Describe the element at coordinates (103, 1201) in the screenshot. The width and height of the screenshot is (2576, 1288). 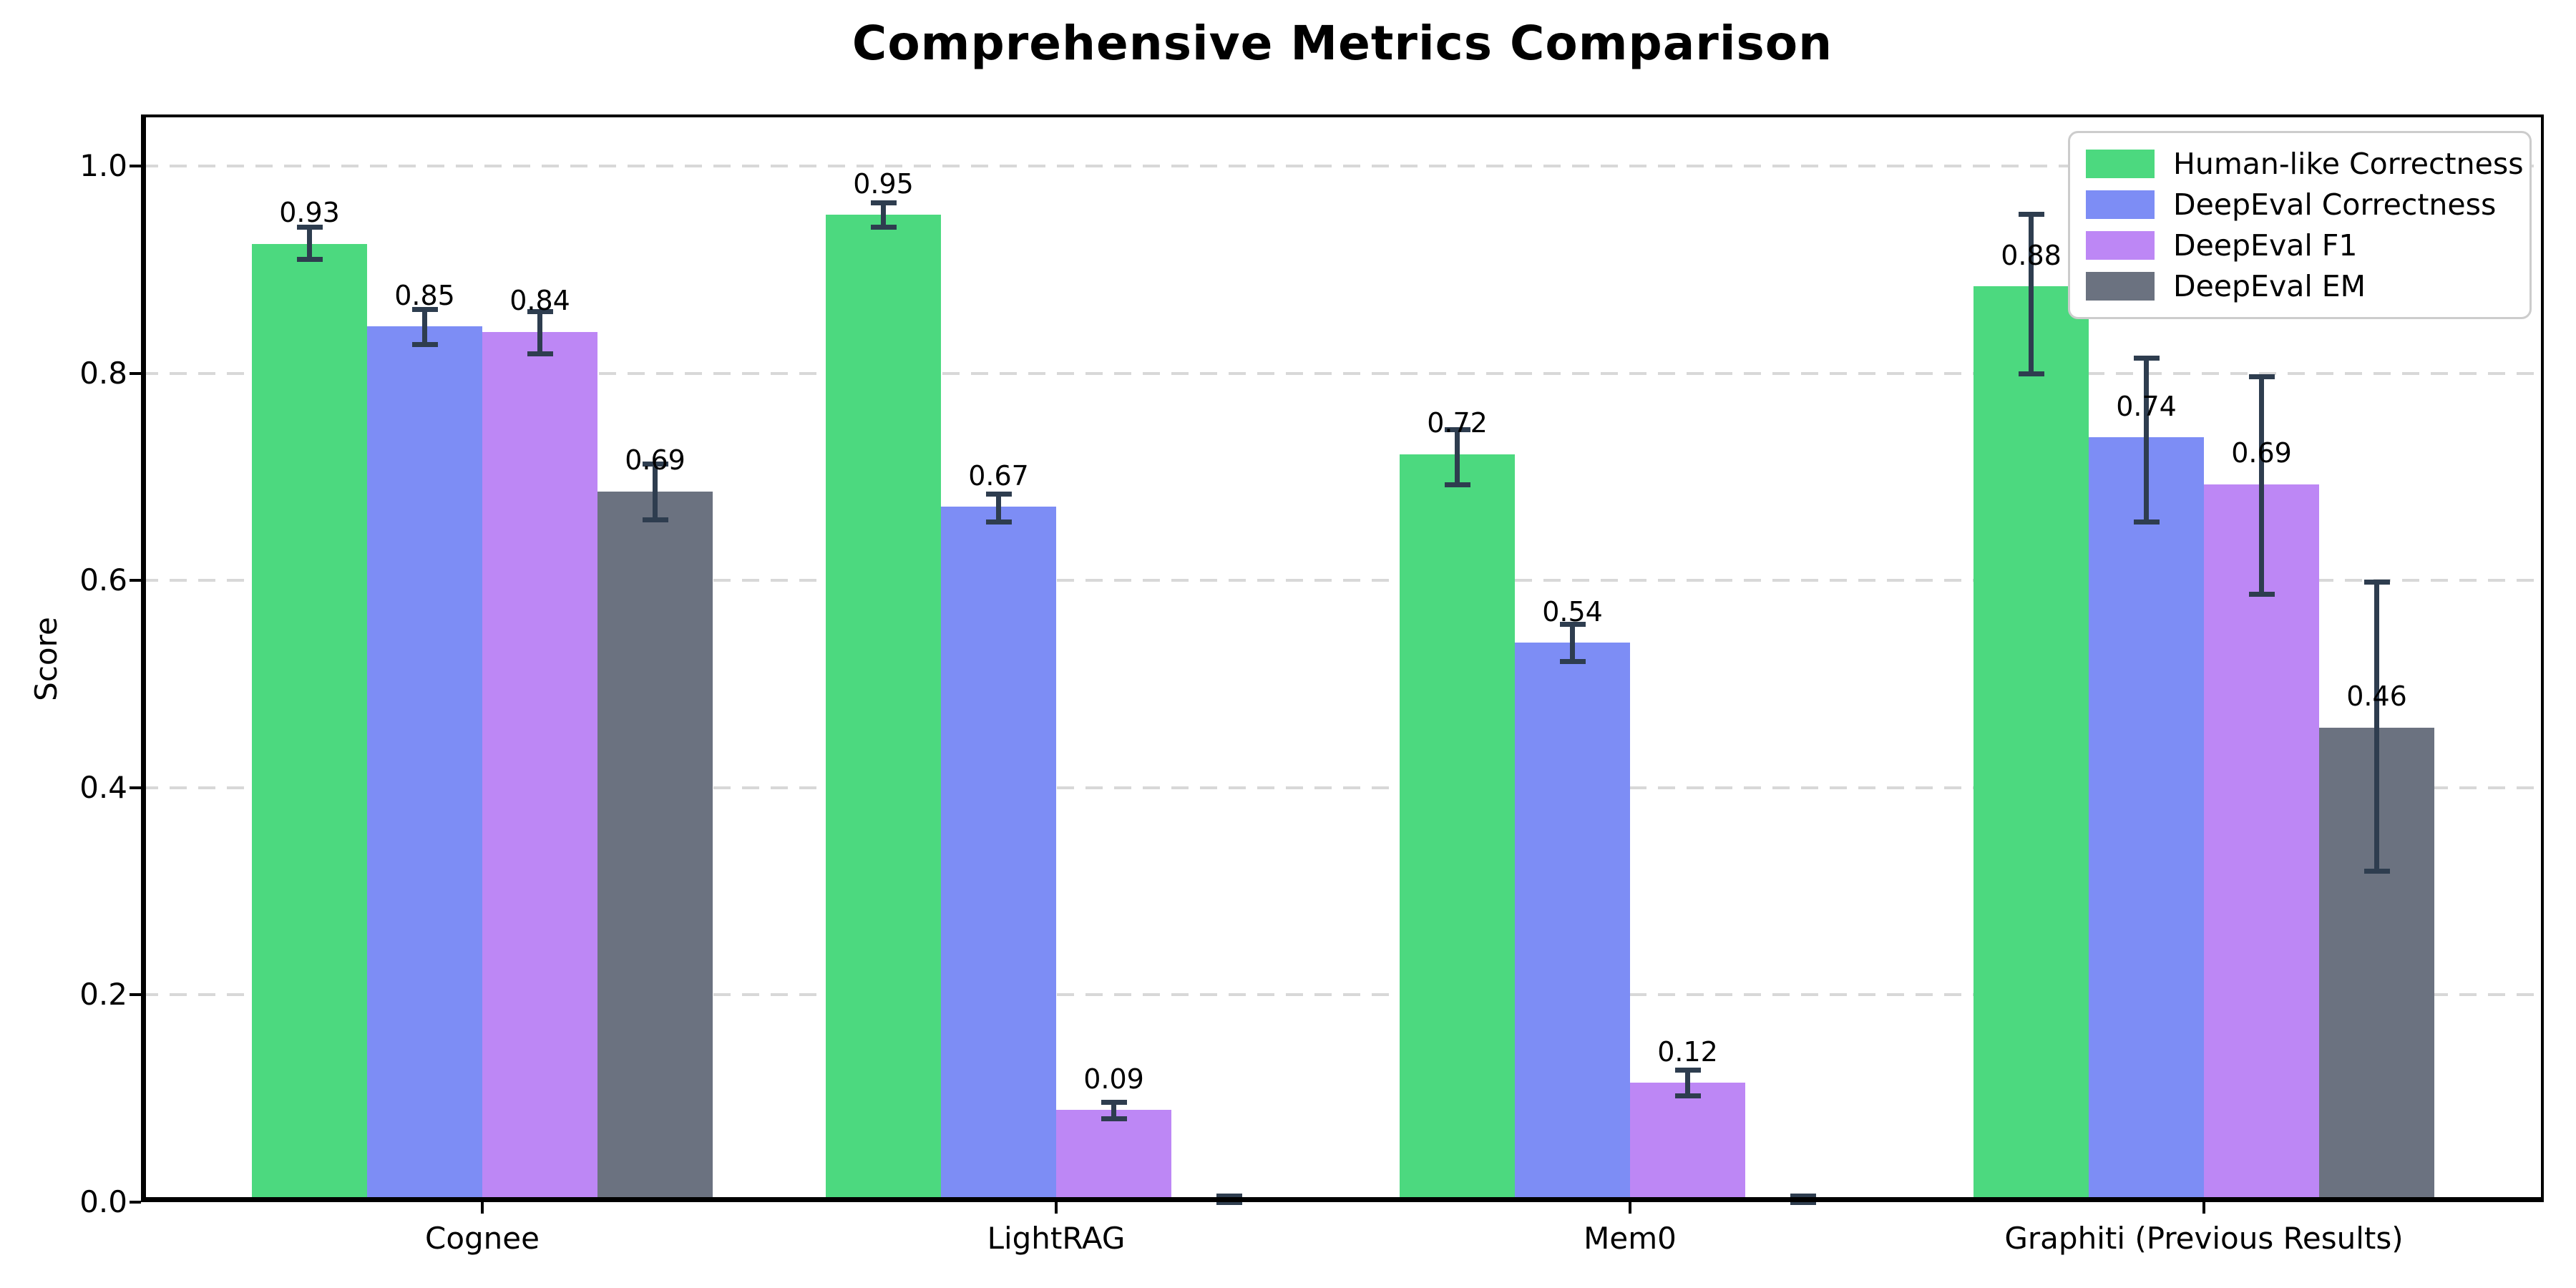
I see `y-tick-label: 0.0` at that location.